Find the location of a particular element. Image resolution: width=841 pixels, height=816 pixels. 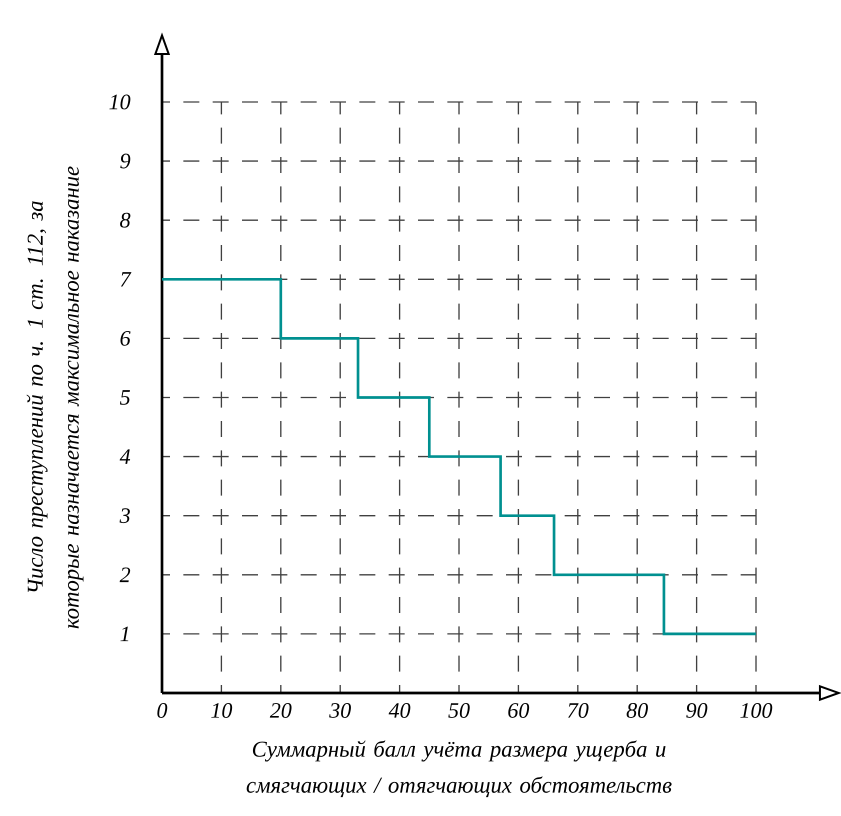

y-tick-label: 2 is located at coordinates (125, 574).